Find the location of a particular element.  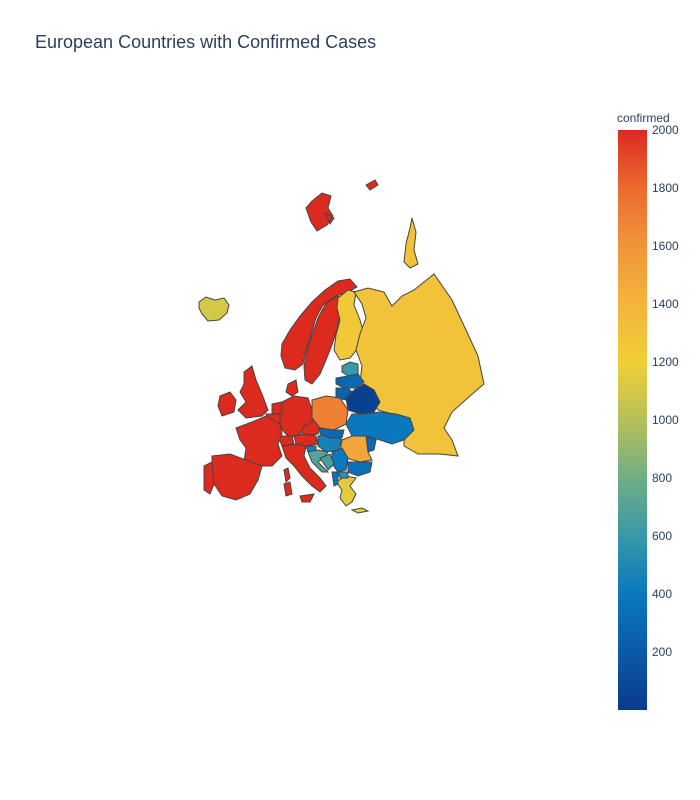

country-greece-crete is located at coordinates (360, 510).